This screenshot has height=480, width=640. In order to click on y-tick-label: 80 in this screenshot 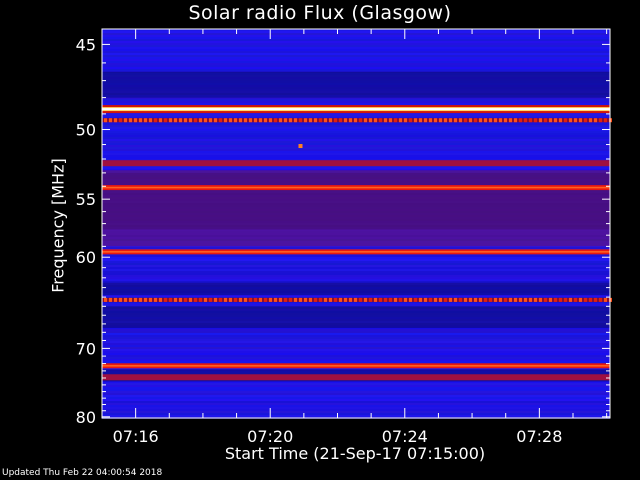, I will do `click(86, 417)`.